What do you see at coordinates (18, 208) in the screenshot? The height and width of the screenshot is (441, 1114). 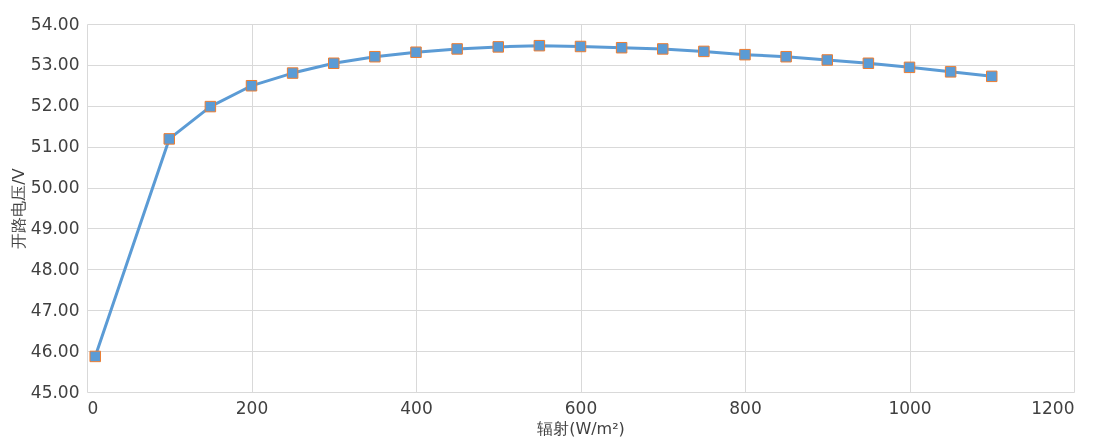 I see `y-axis-title: 开路电压/V` at bounding box center [18, 208].